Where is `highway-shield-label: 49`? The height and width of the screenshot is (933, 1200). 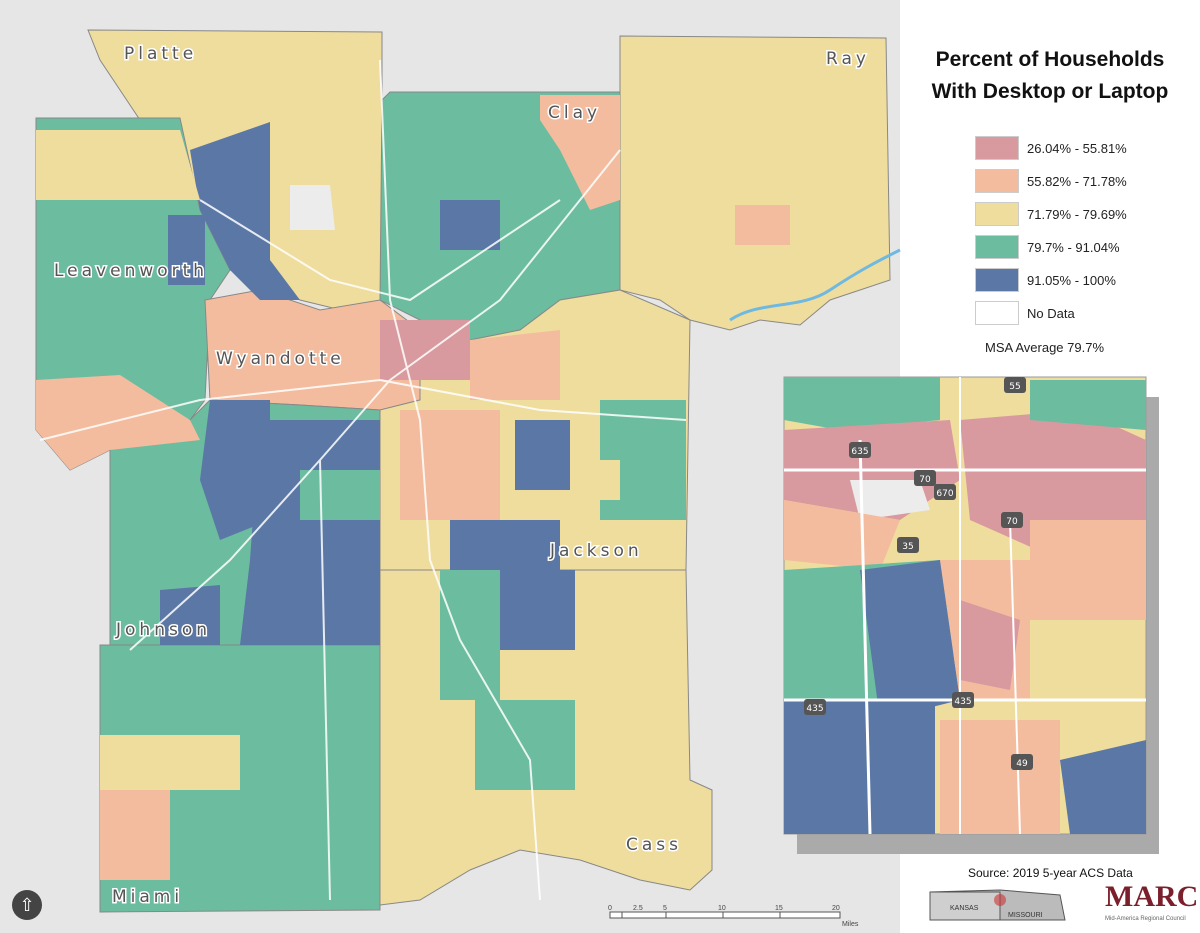
highway-shield-label: 49 is located at coordinates (1022, 764).